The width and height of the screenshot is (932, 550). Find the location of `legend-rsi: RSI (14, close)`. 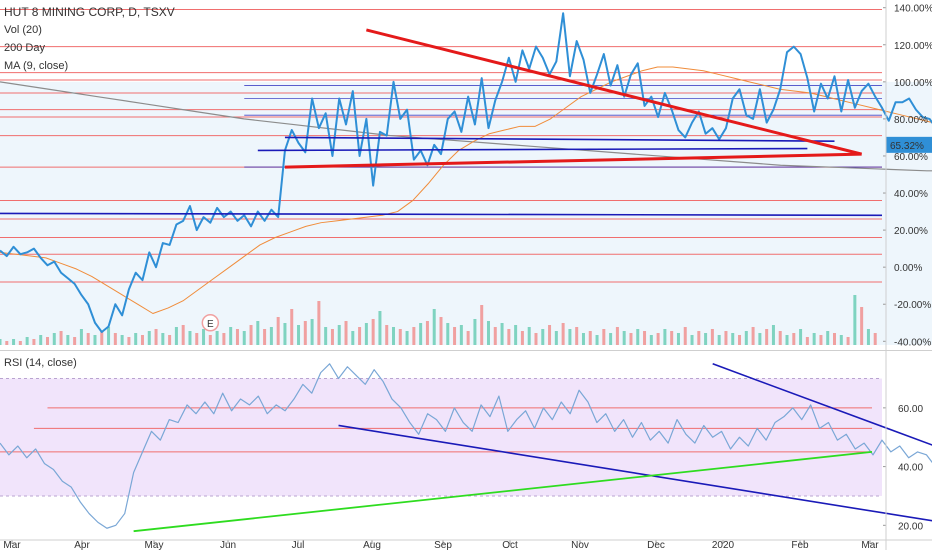

legend-rsi: RSI (14, close) is located at coordinates (40, 363).